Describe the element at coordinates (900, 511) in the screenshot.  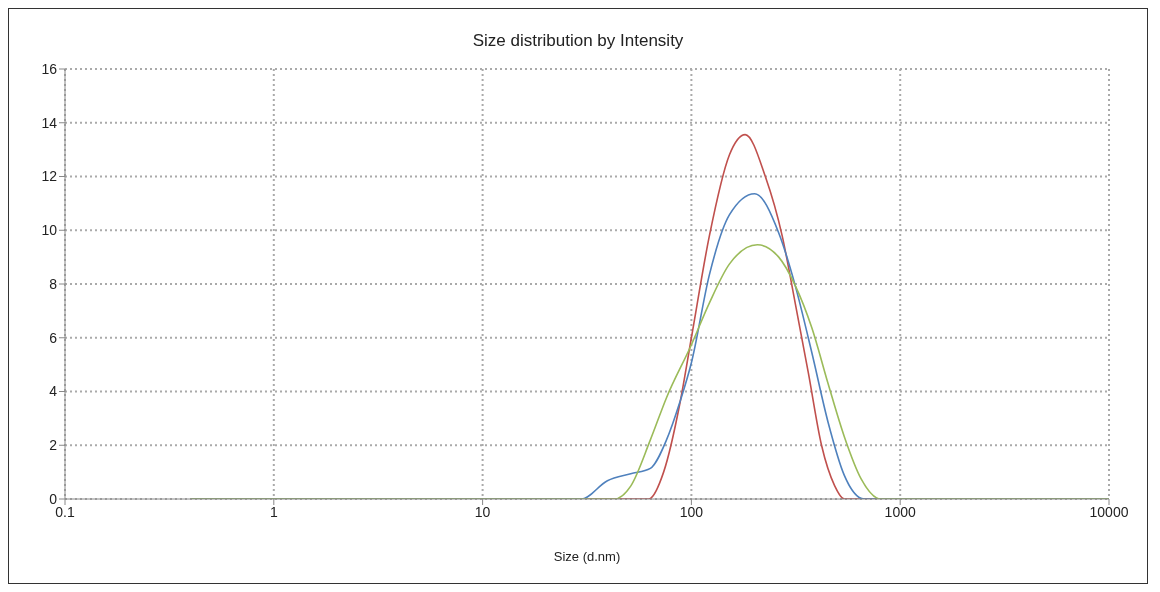
I see `x-tick-label: 1000` at that location.